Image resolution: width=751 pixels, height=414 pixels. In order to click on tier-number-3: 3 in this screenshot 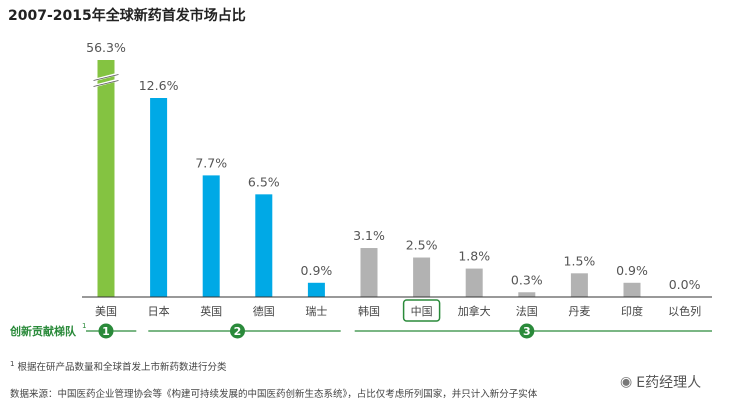, I will do `click(527, 331)`.